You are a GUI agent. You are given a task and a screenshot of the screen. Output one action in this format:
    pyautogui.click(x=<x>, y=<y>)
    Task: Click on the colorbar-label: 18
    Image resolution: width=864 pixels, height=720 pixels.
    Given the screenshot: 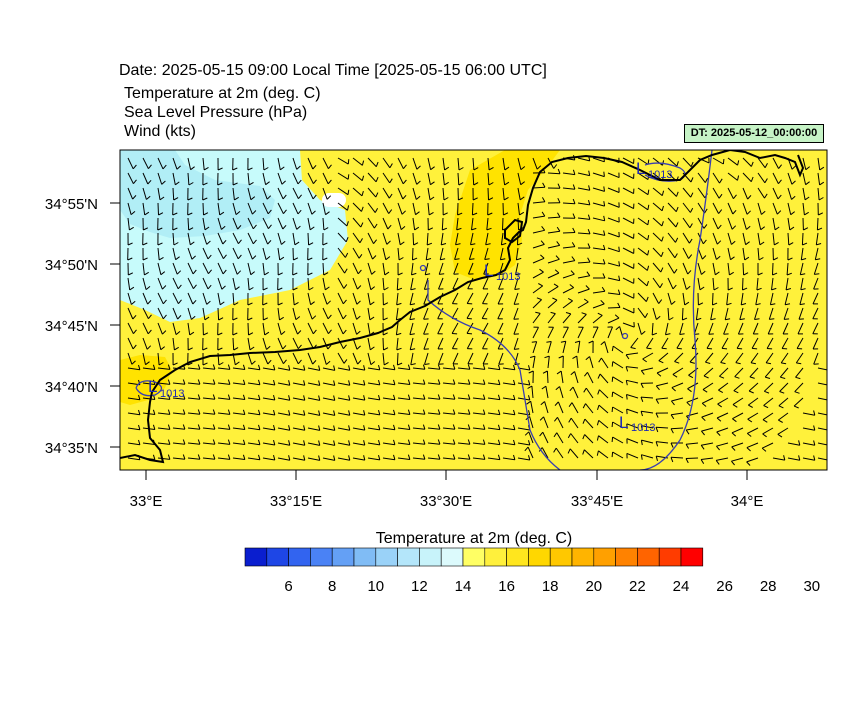 What is the action you would take?
    pyautogui.click(x=550, y=586)
    